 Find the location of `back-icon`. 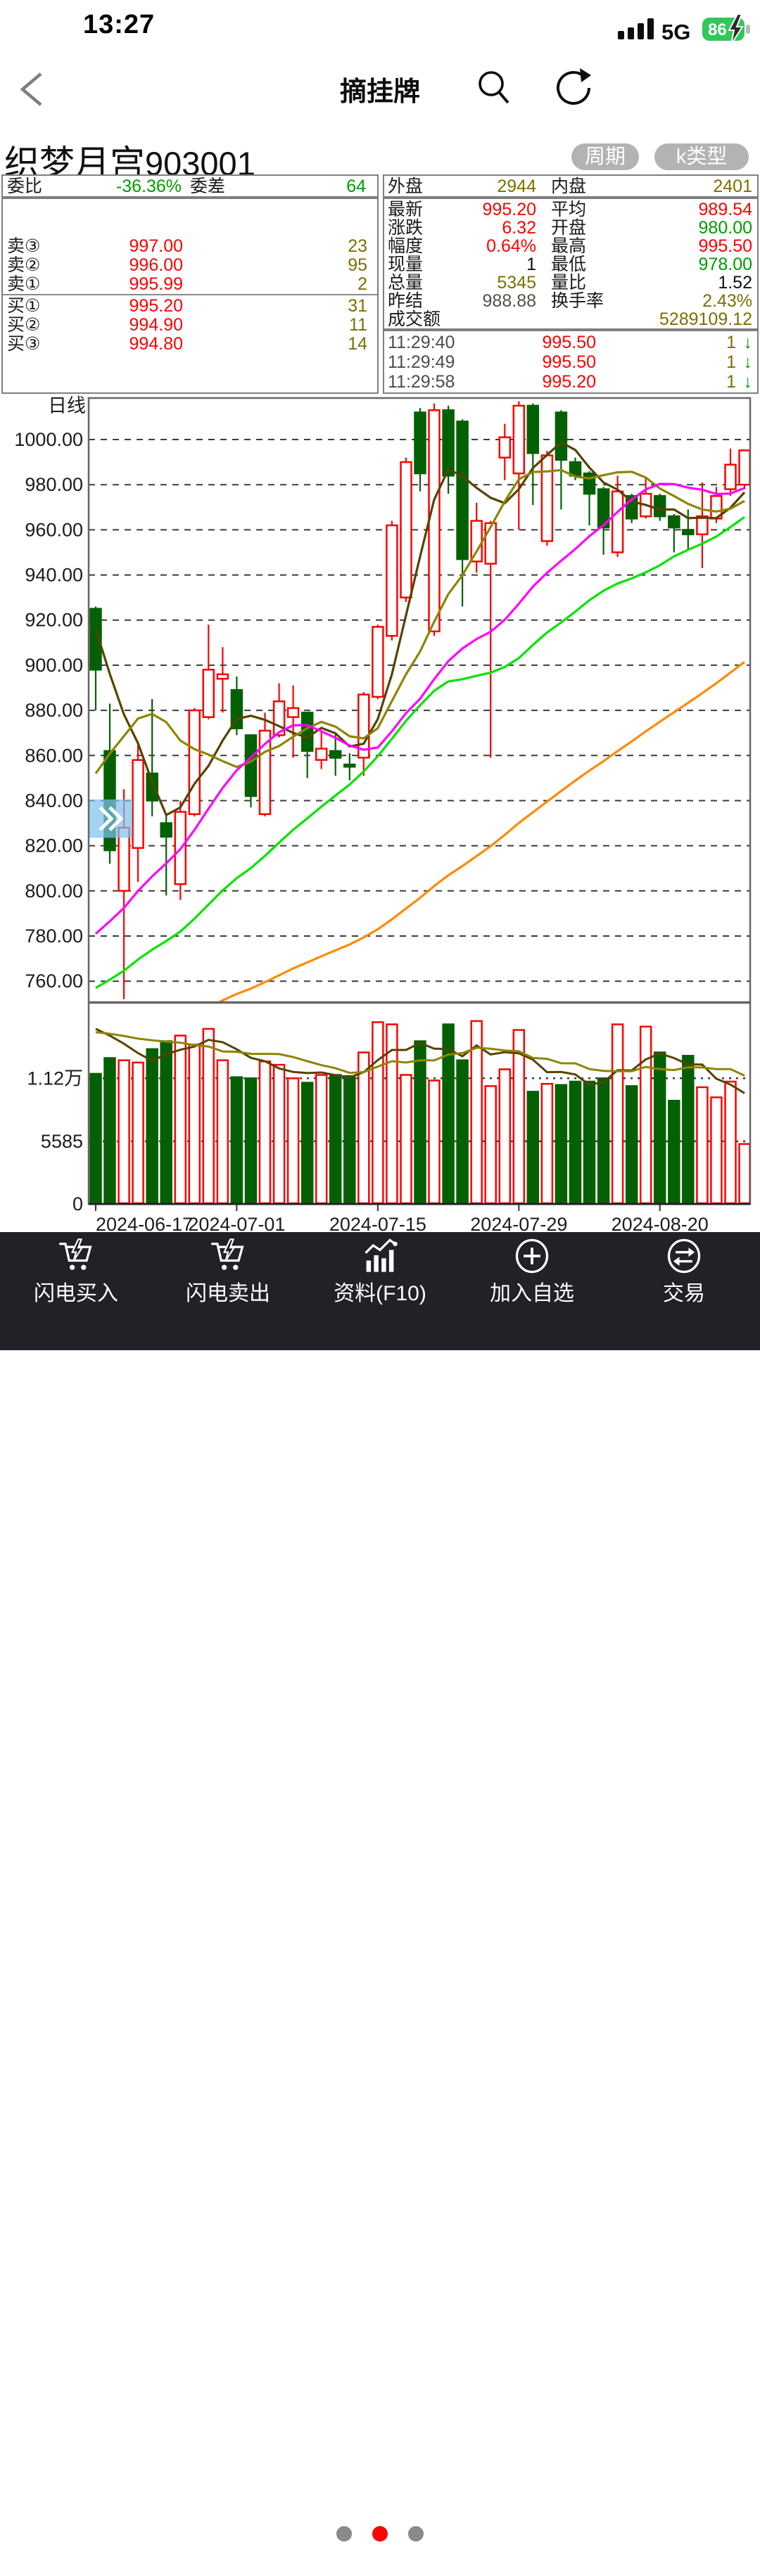

back-icon is located at coordinates (32, 89).